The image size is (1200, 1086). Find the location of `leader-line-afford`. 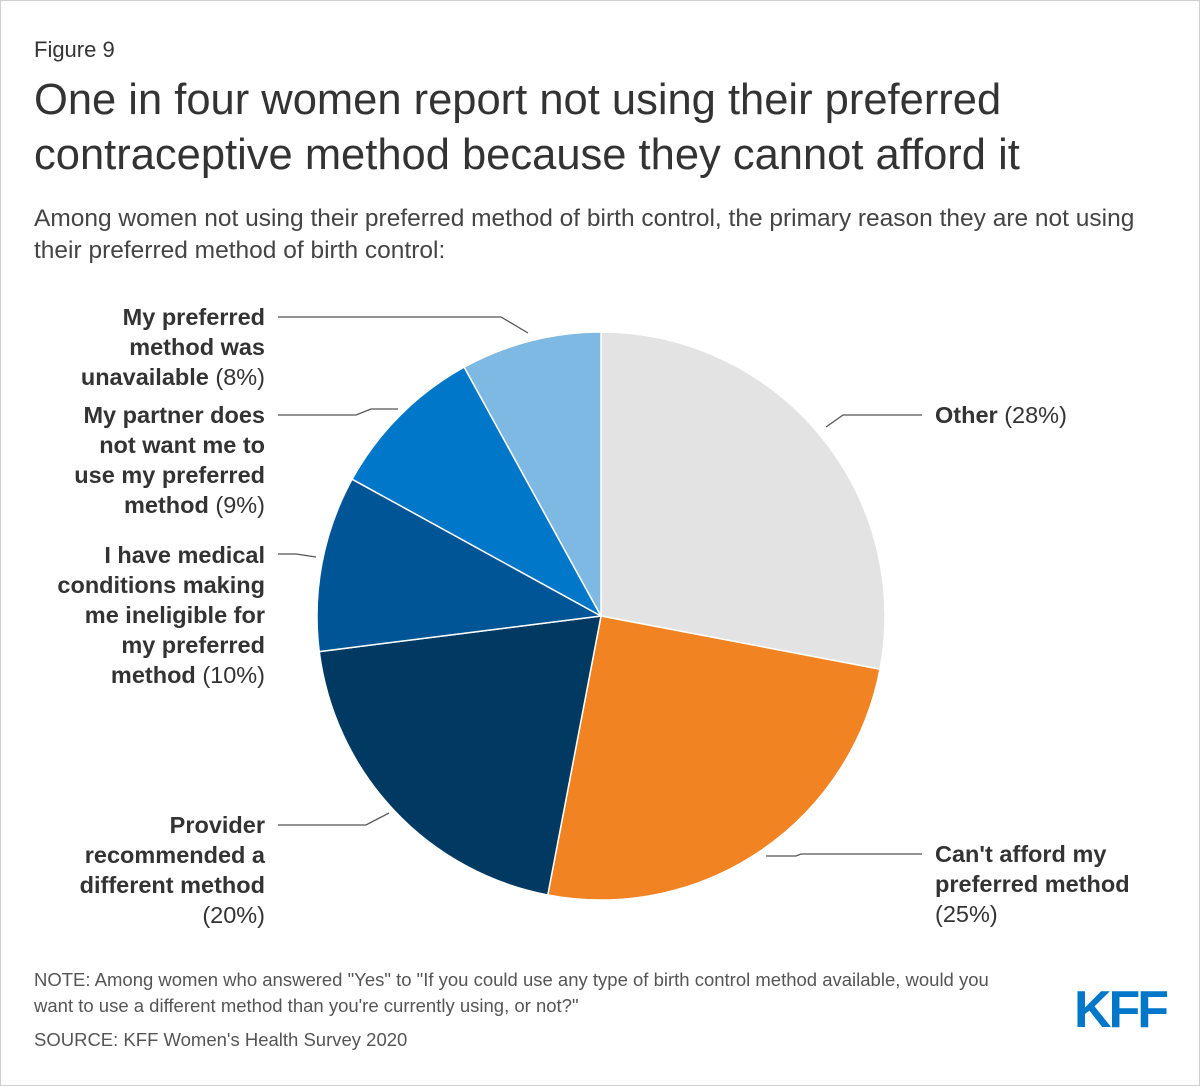

leader-line-afford is located at coordinates (844, 855).